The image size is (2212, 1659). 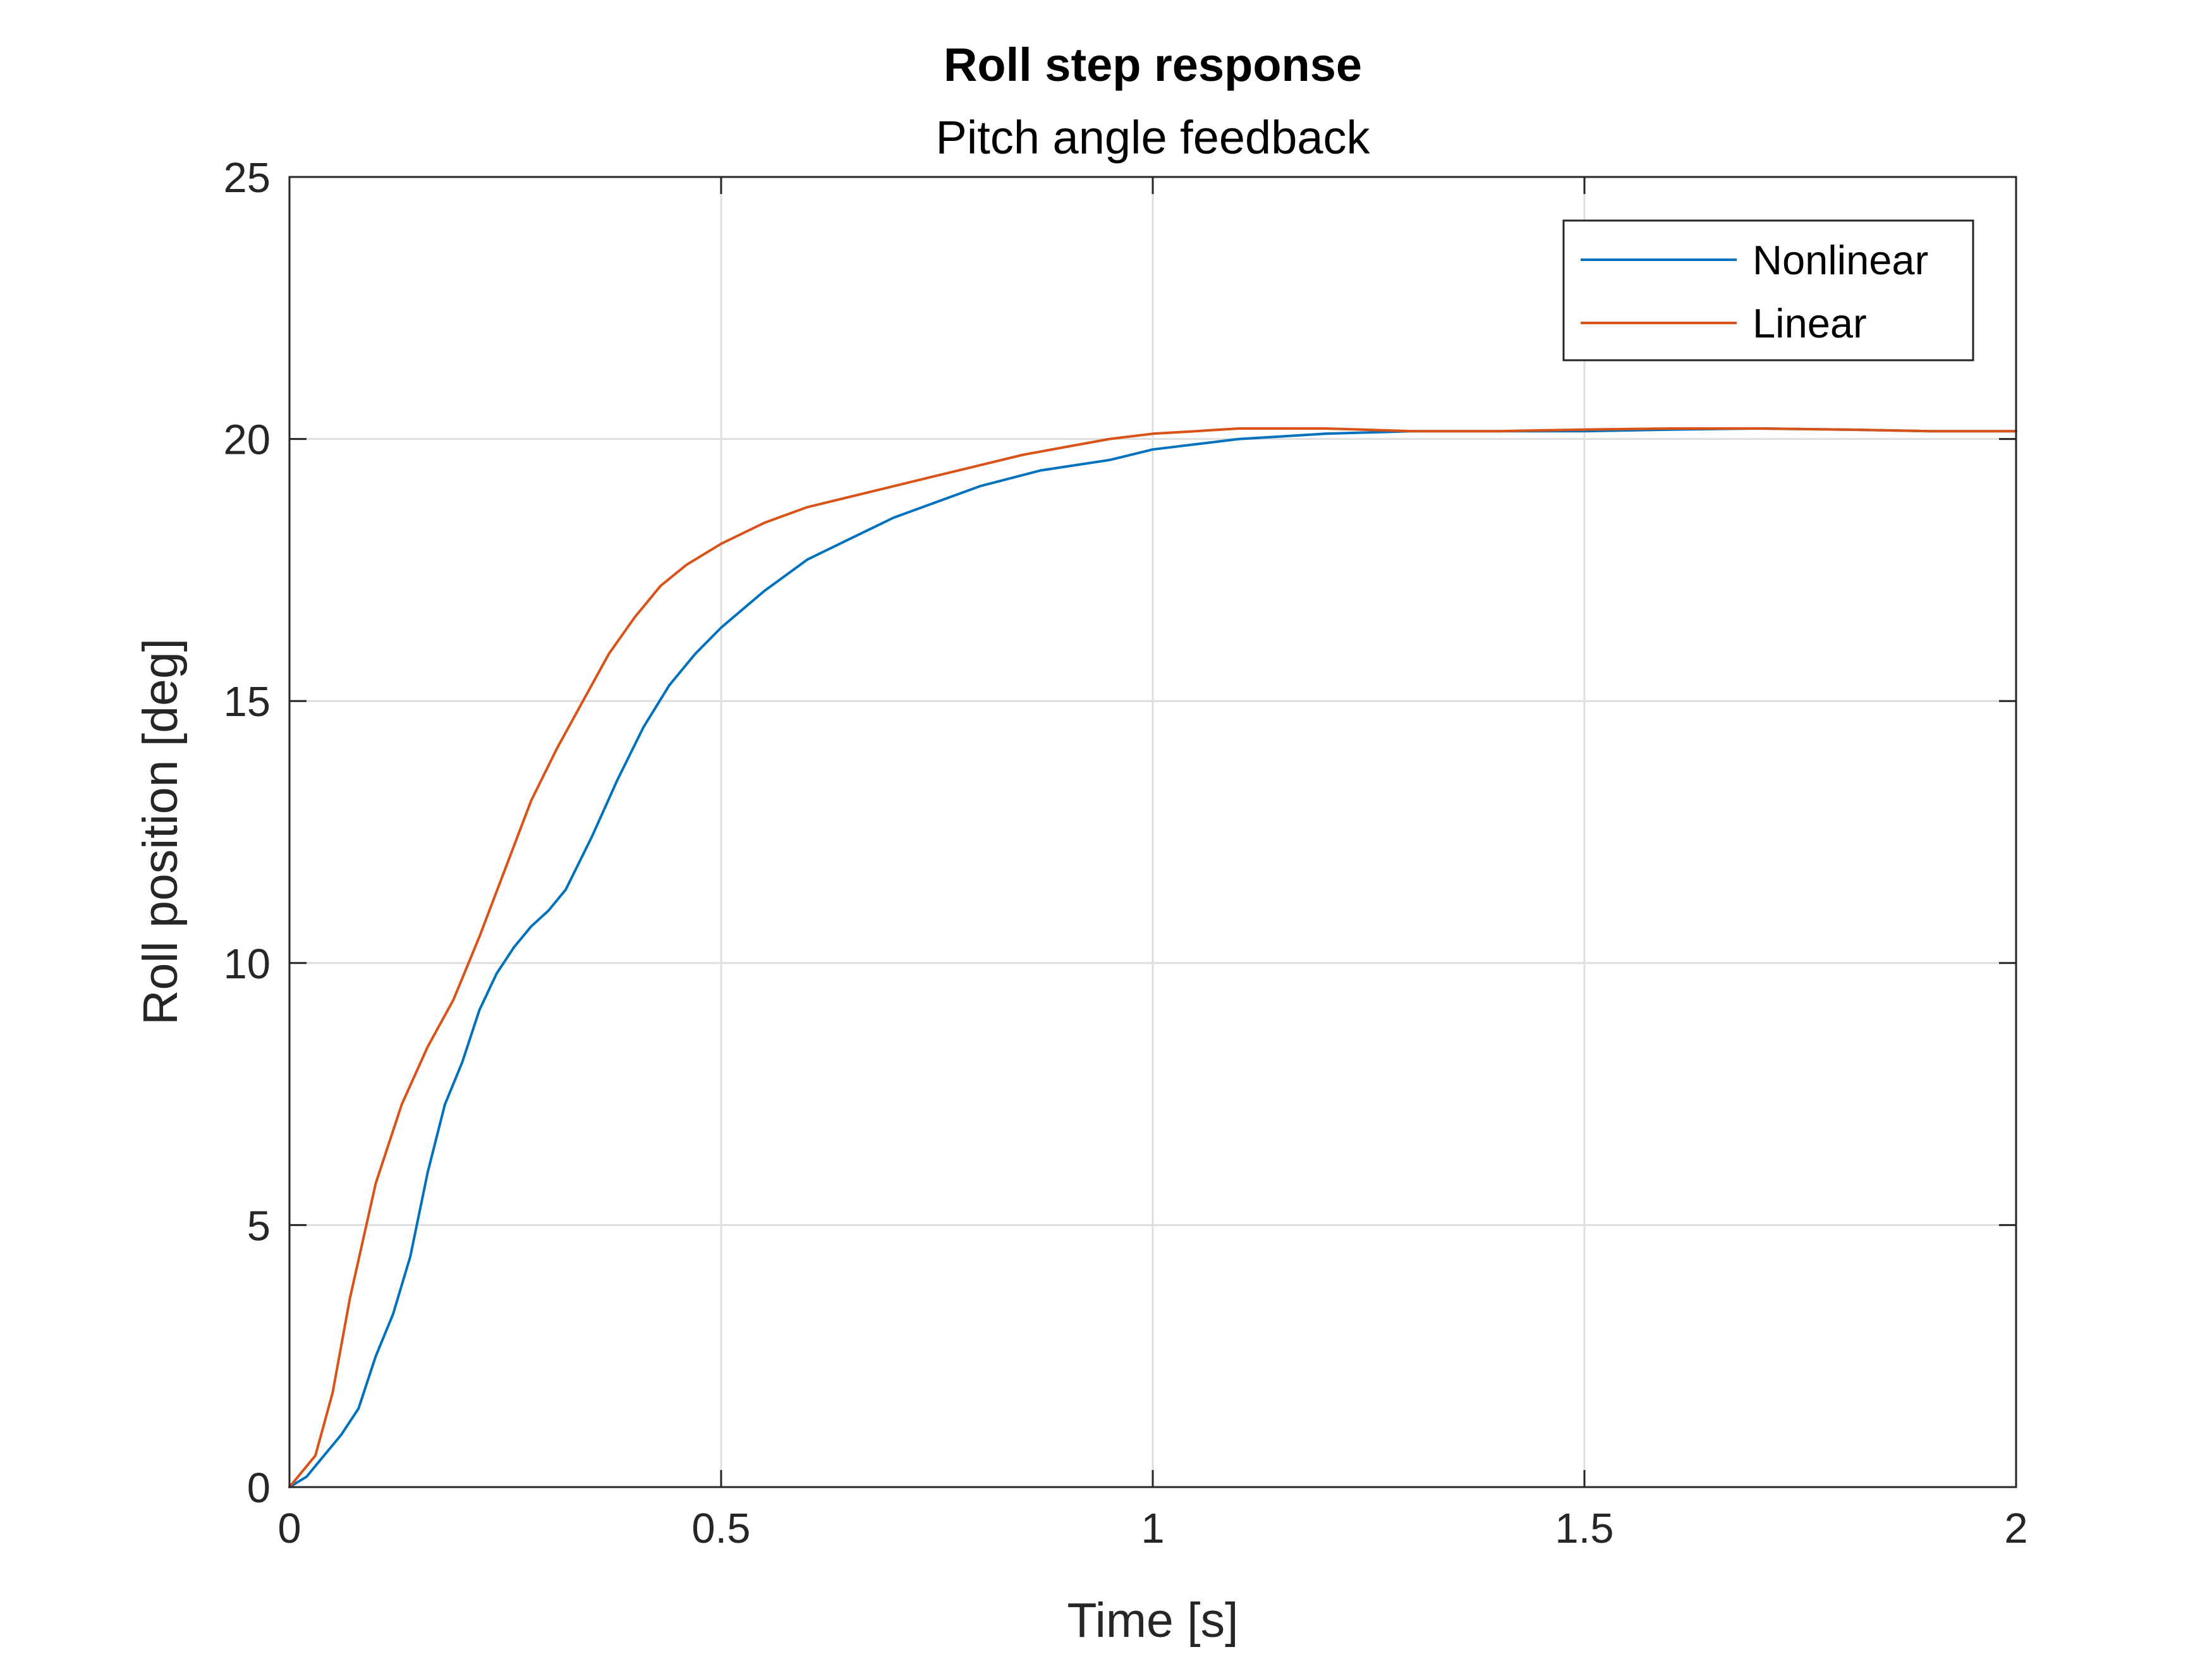 I want to click on legend-label-linear: Linear, so click(x=1810, y=323).